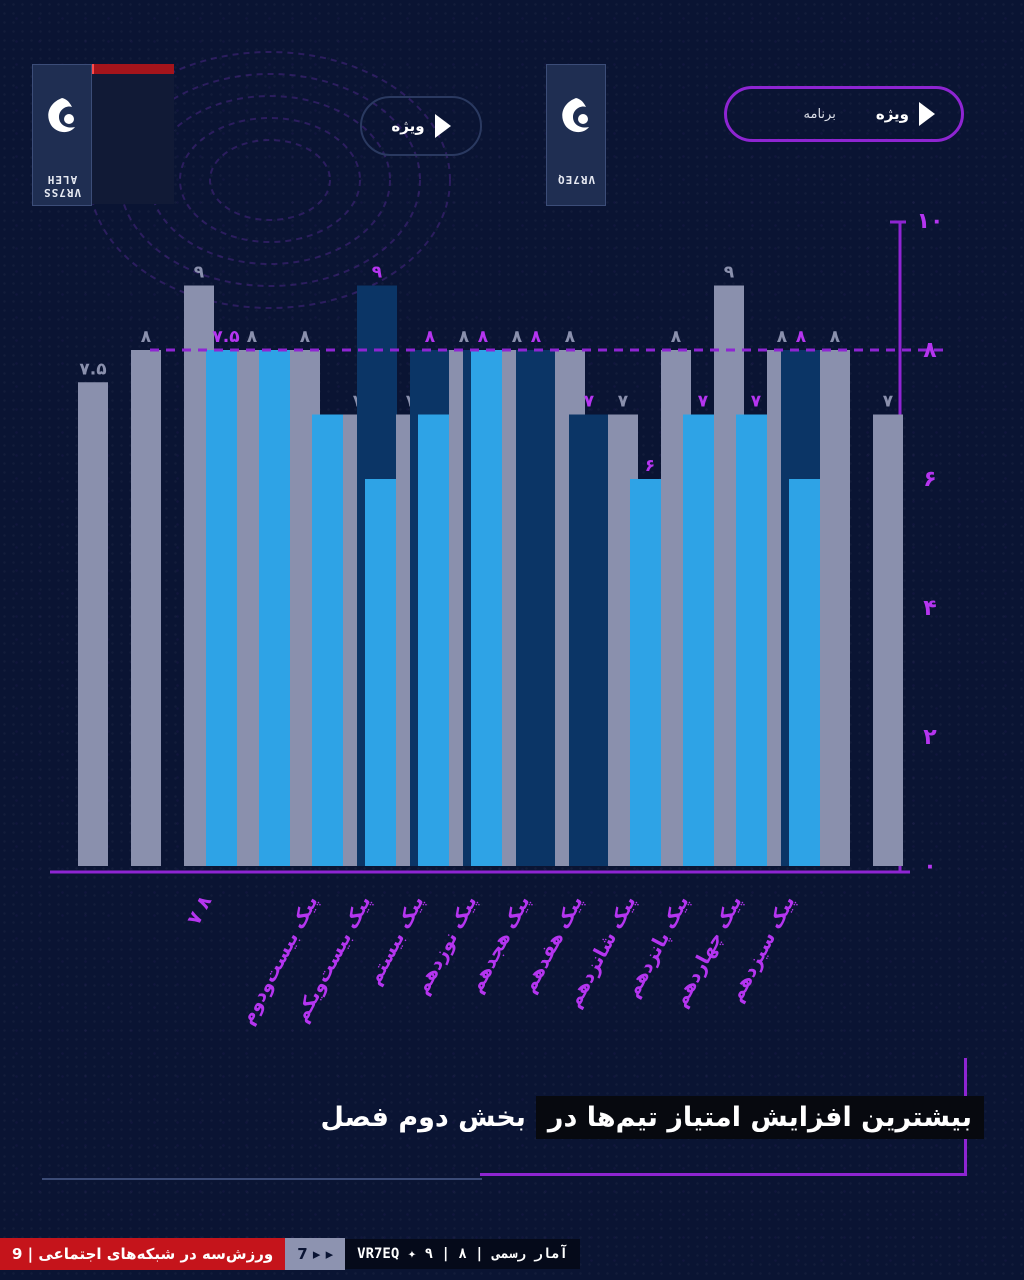  I want to click on title-part1: بیشترین افزایش امتیاز تیم‌ها در, so click(759, 1117).